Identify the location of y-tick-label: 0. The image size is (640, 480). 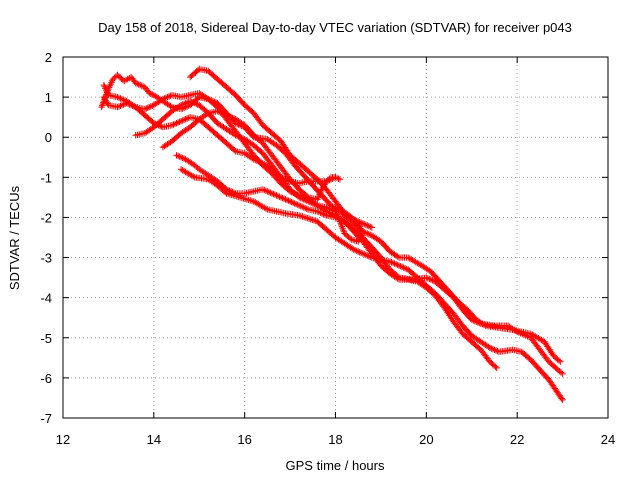
(48, 137).